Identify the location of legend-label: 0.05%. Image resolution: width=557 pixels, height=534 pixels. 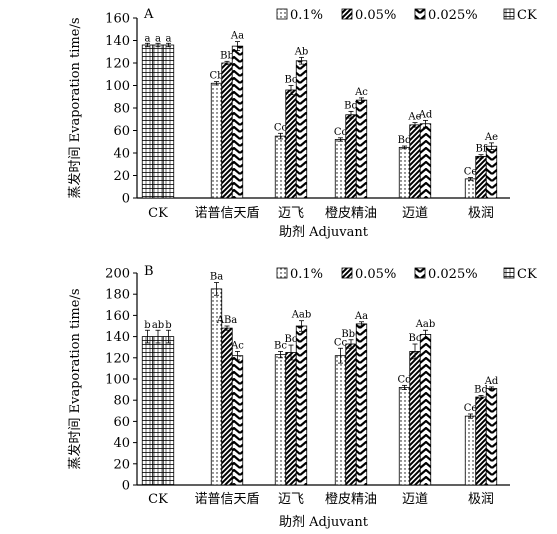
(375, 274).